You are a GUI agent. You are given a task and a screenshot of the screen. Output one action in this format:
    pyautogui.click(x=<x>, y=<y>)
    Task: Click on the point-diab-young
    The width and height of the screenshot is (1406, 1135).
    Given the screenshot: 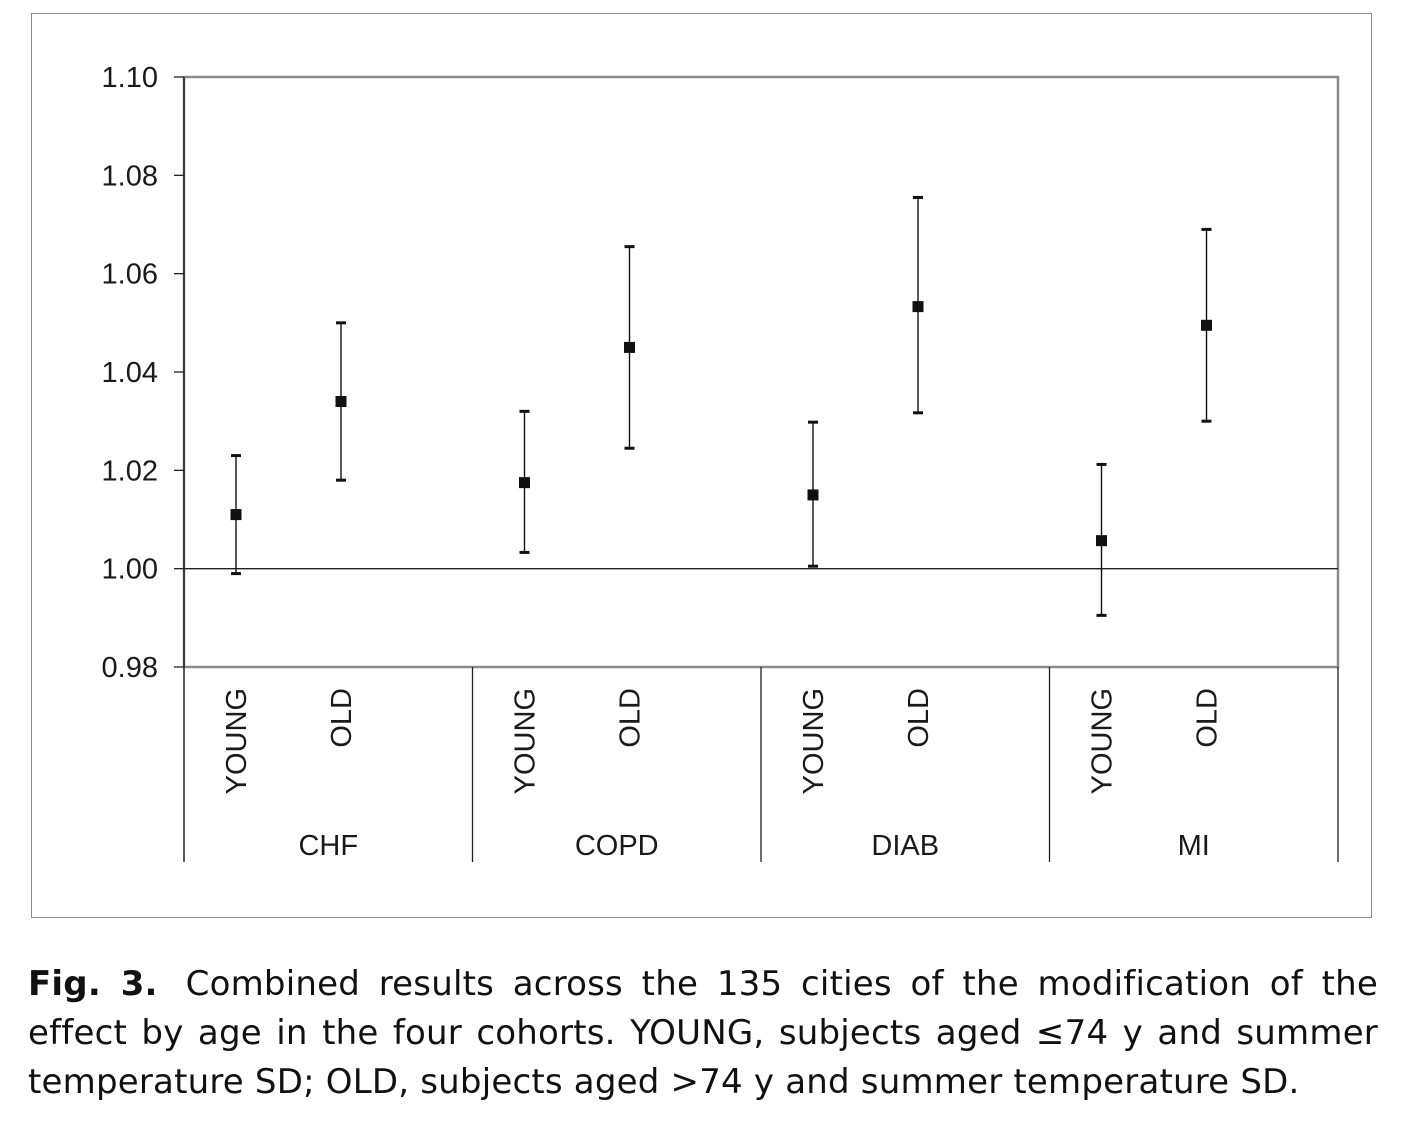 What is the action you would take?
    pyautogui.click(x=813, y=495)
    